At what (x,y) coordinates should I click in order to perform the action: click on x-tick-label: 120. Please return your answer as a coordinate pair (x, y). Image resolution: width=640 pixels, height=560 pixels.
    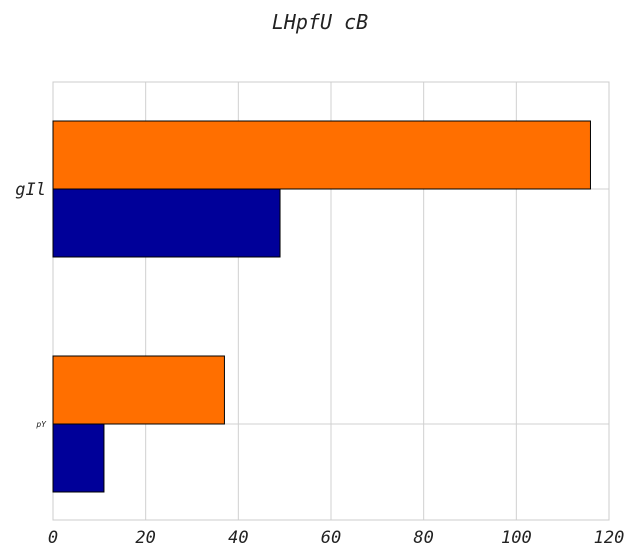
    Looking at the image, I should click on (609, 538).